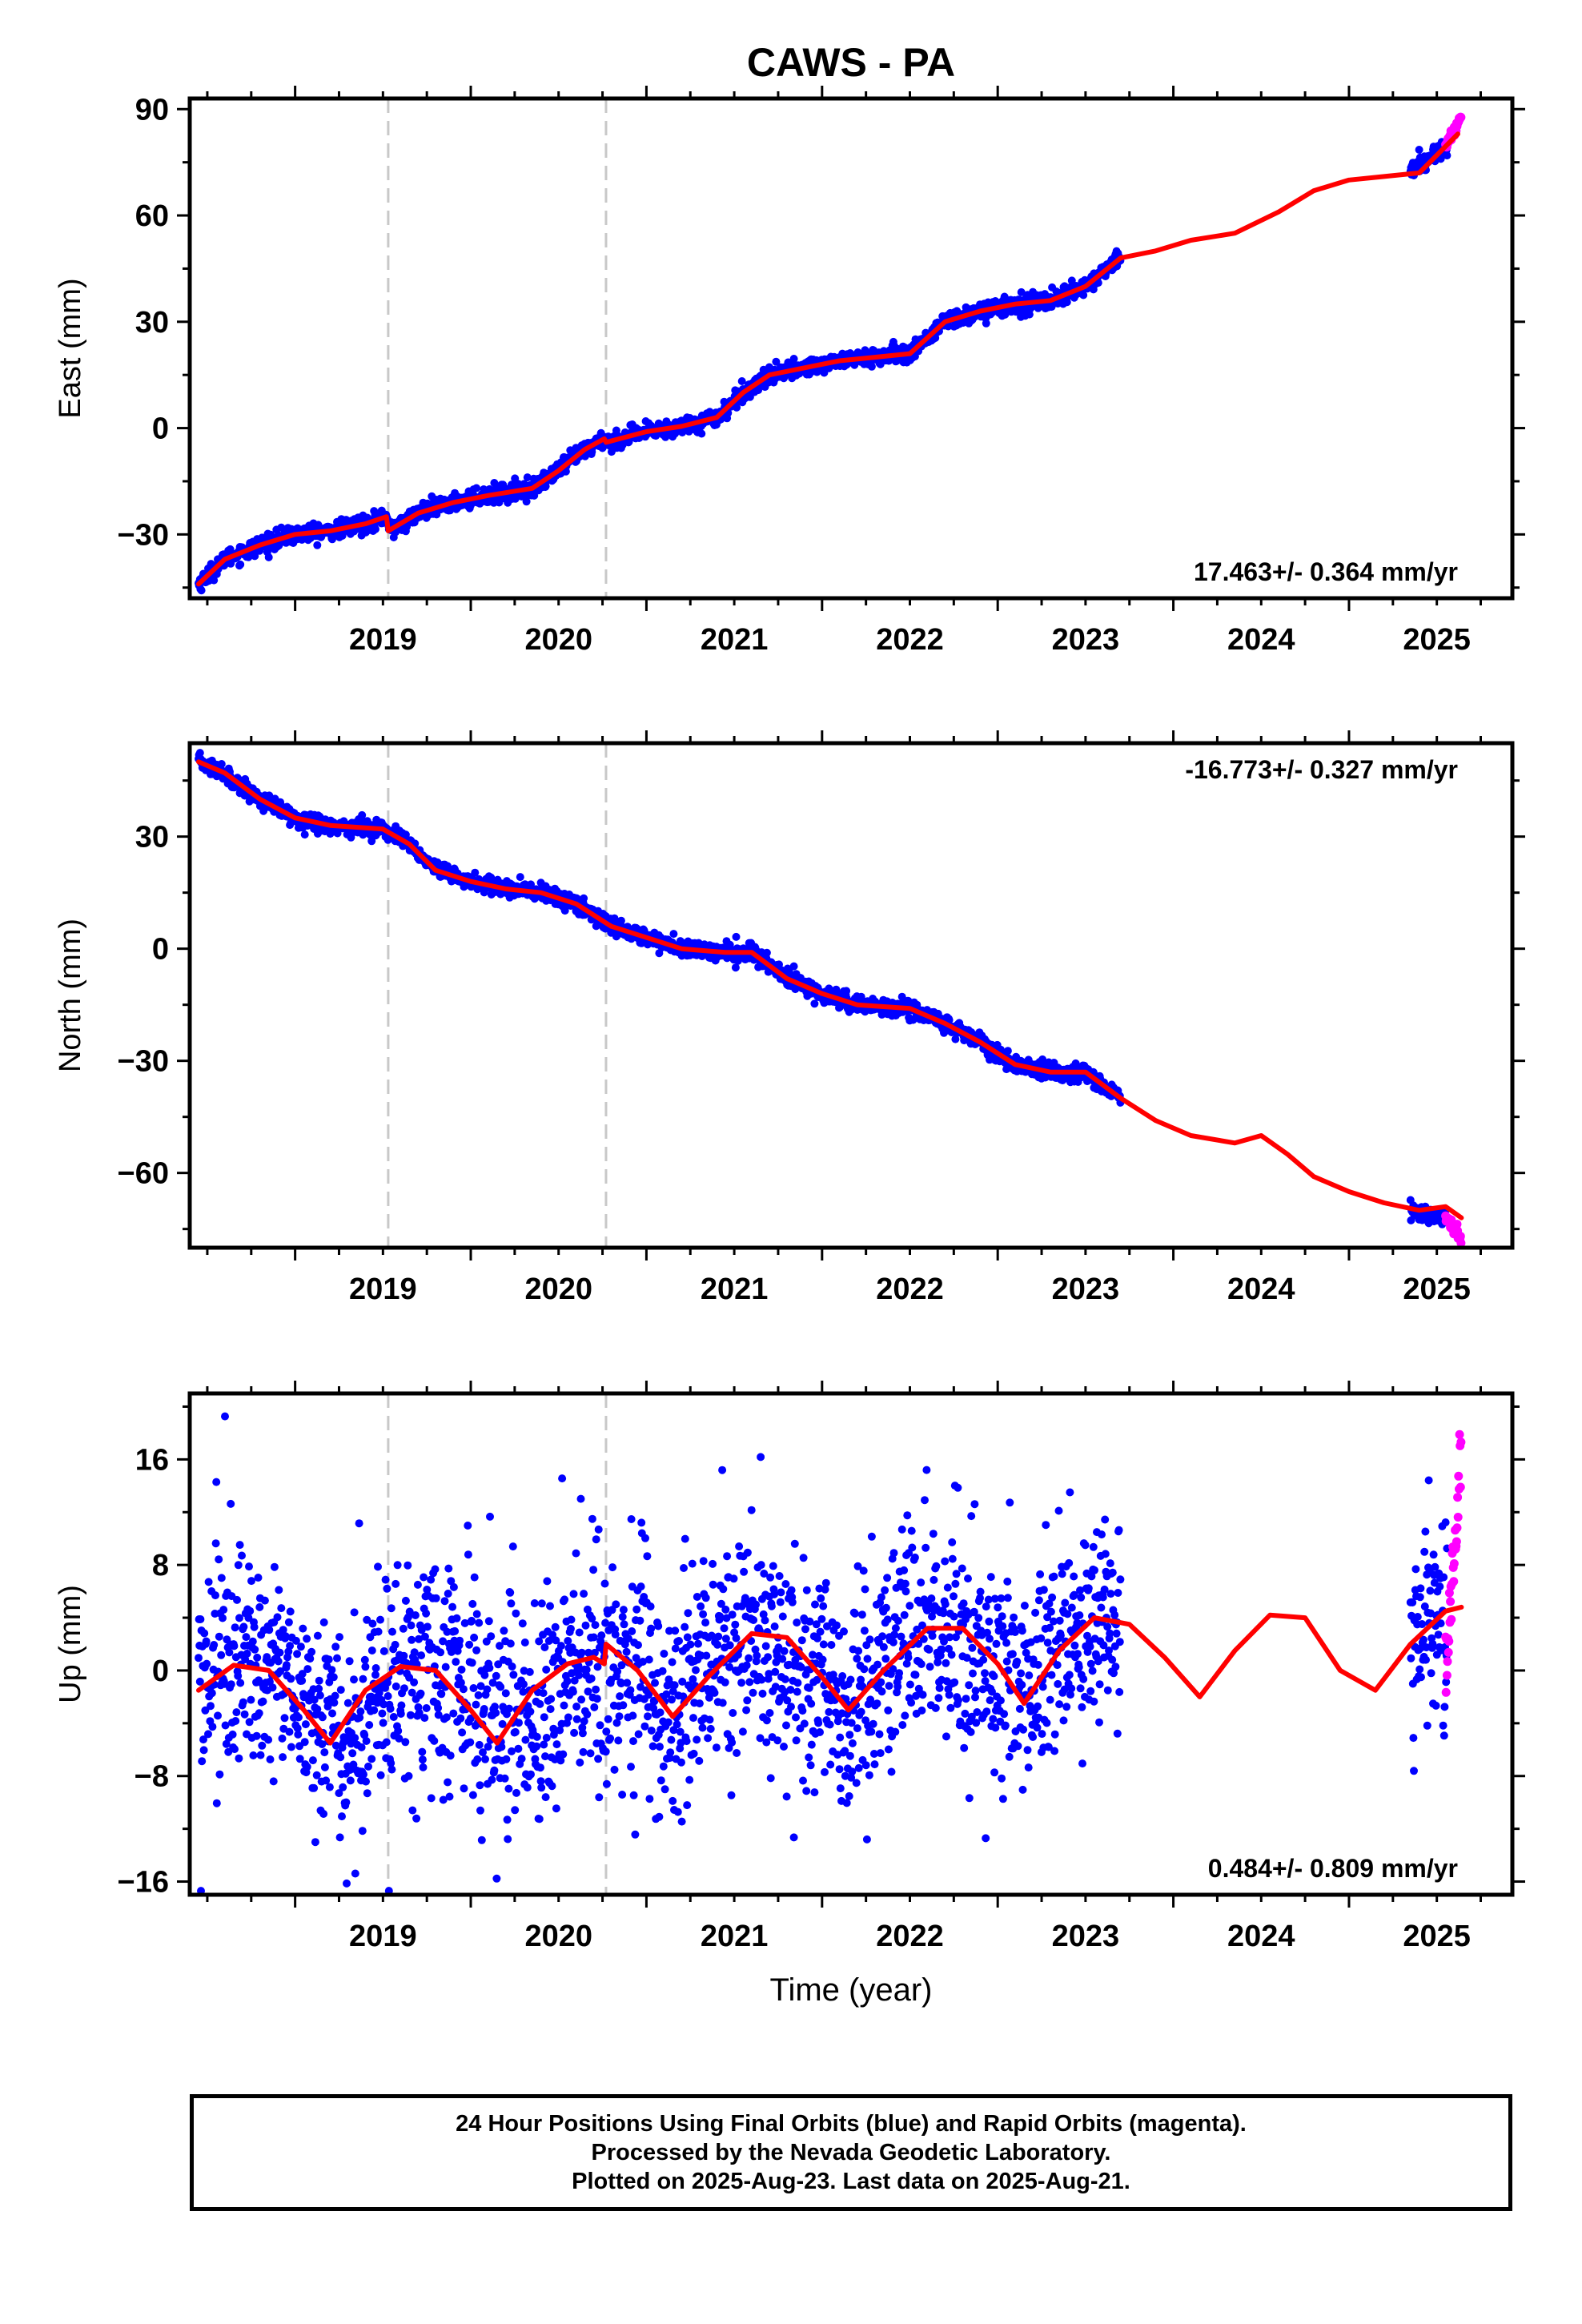  What do you see at coordinates (152, 838) in the screenshot?
I see `y-tick-label: 30` at bounding box center [152, 838].